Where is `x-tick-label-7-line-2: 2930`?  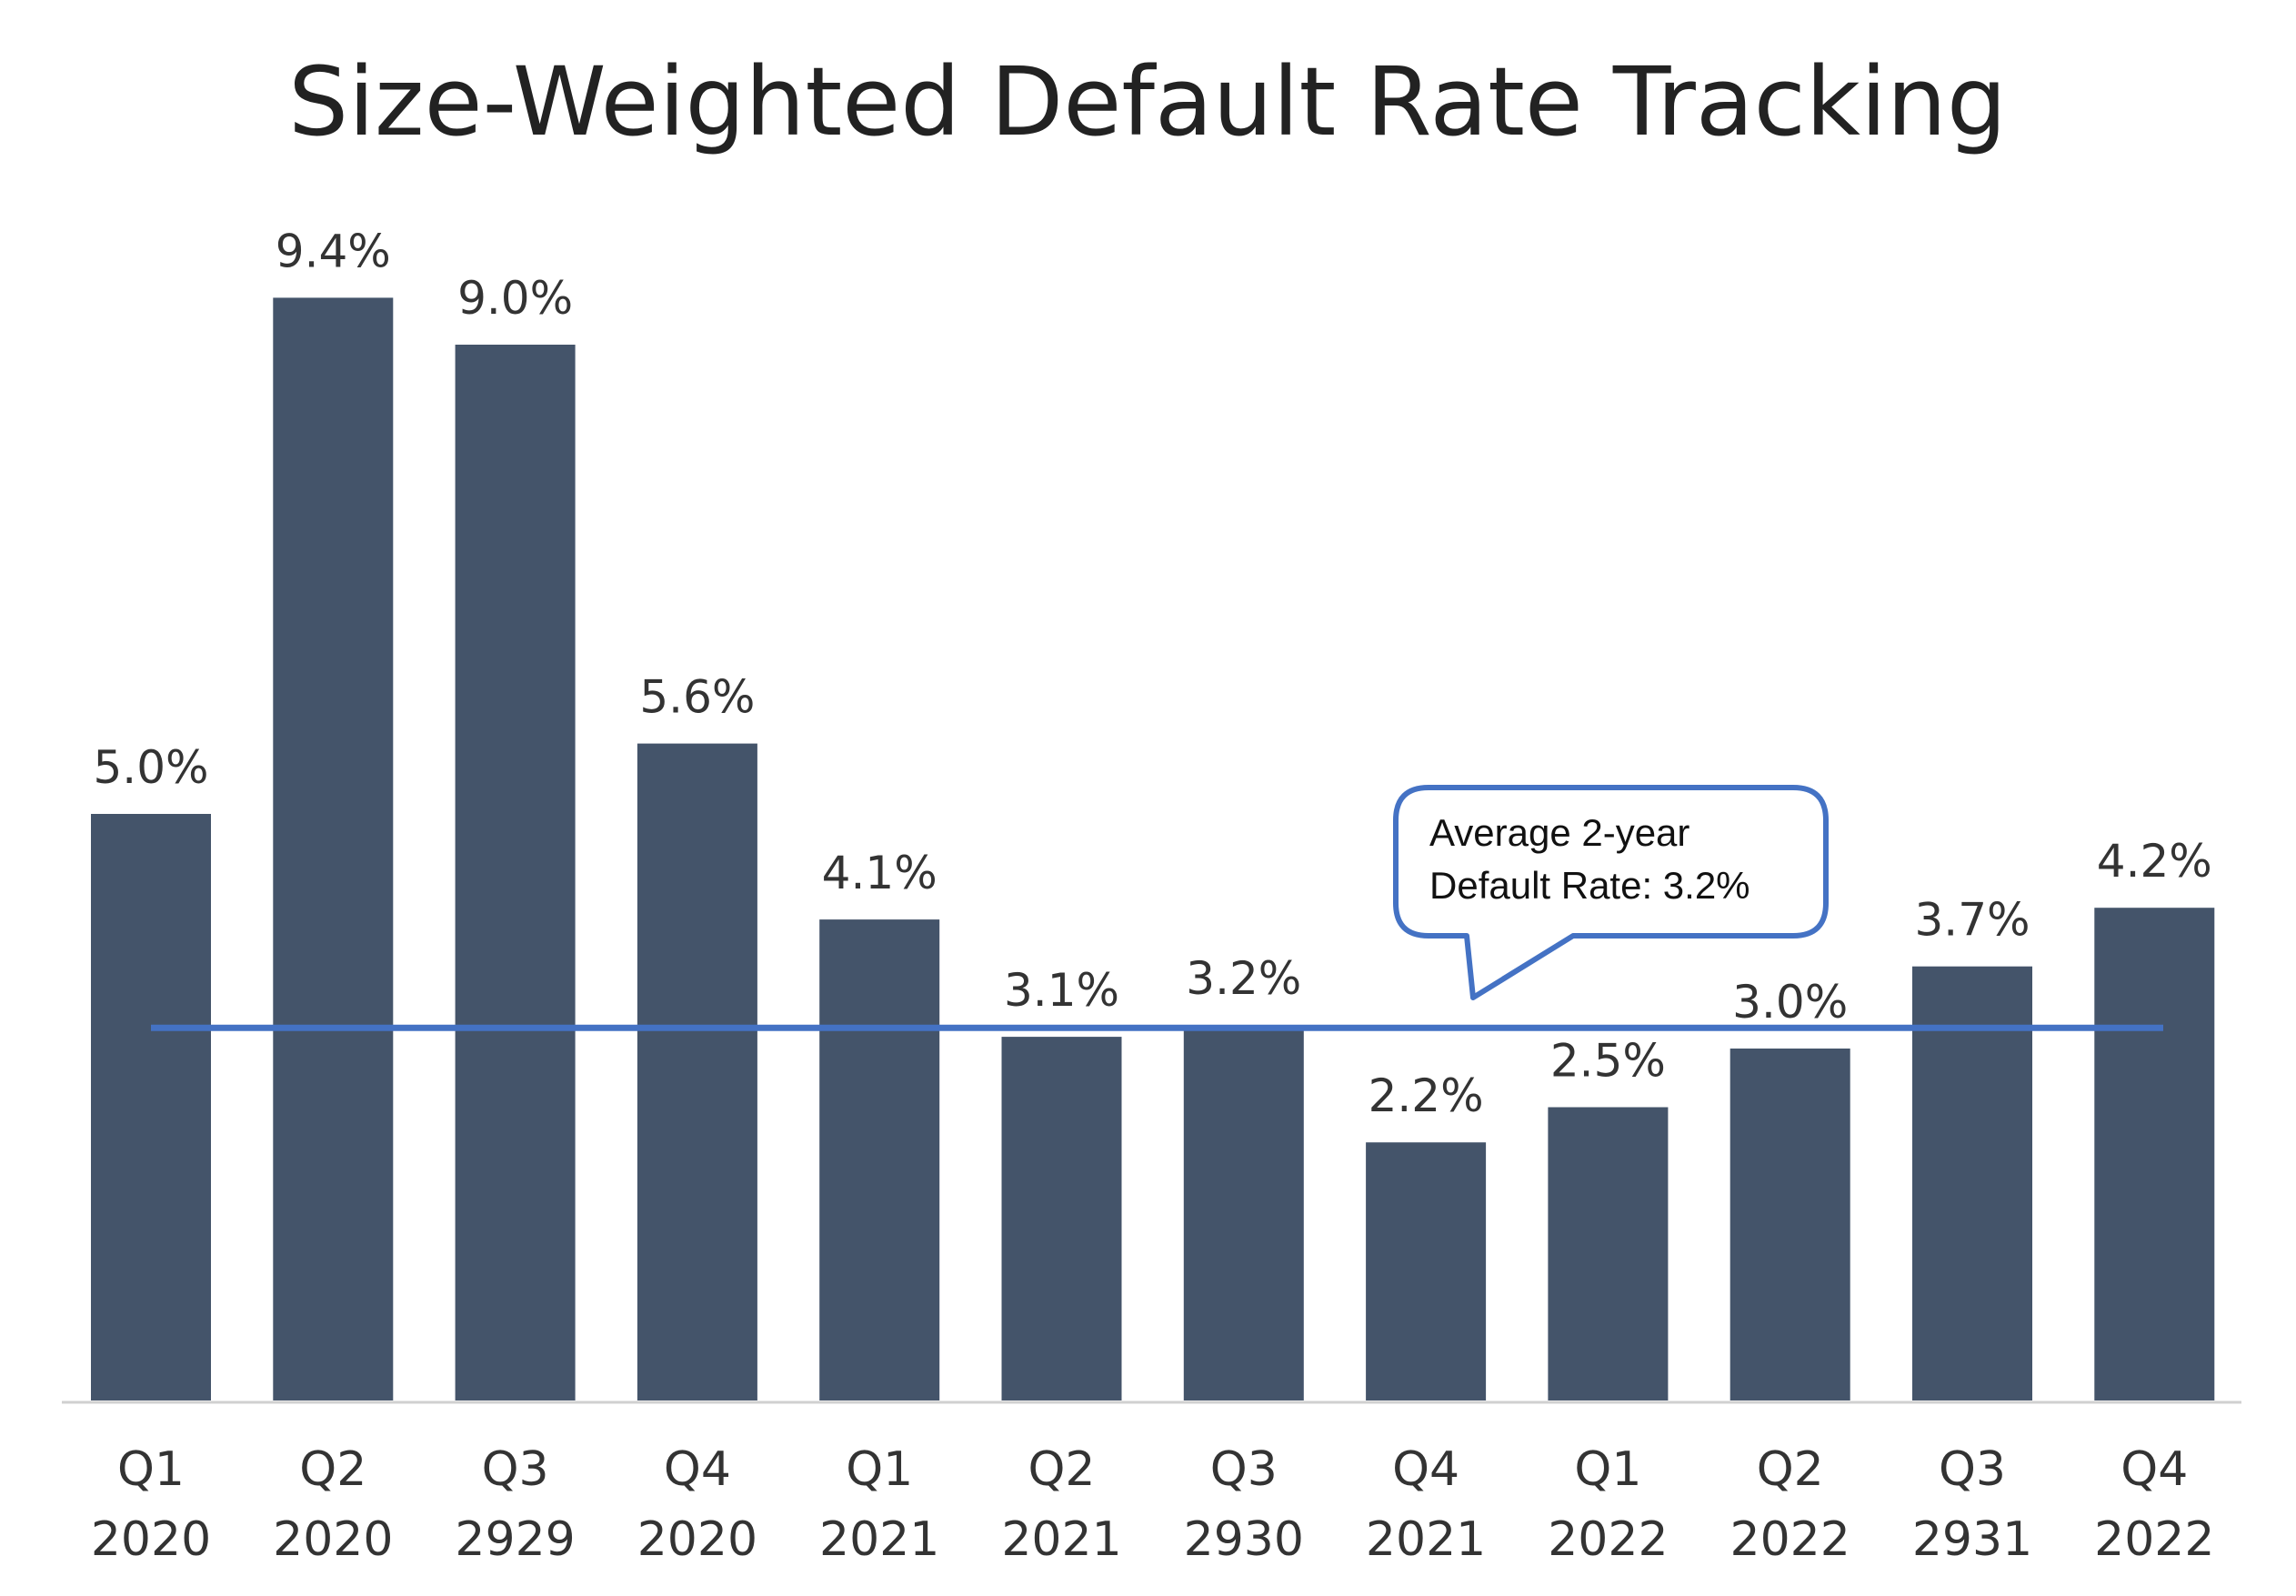
x-tick-label-7-line-2: 2930 is located at coordinates (1244, 1539).